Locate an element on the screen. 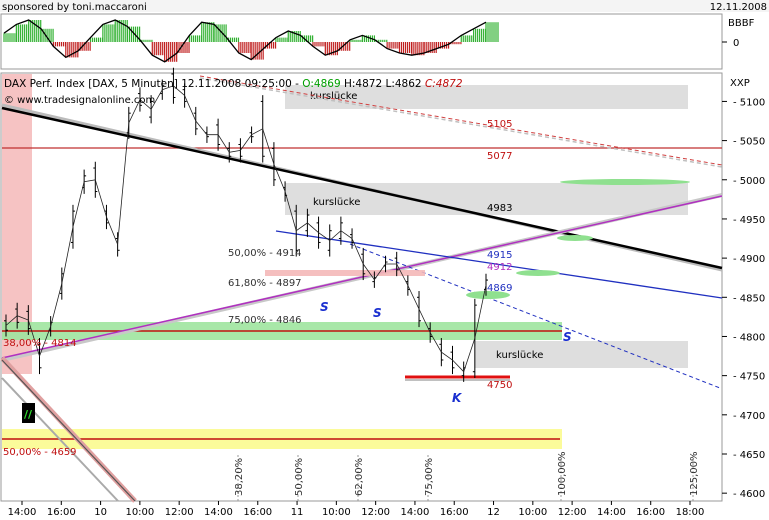 Image resolution: width=769 pixels, height=520 pixels. s-mark-1: S is located at coordinates (324, 307).